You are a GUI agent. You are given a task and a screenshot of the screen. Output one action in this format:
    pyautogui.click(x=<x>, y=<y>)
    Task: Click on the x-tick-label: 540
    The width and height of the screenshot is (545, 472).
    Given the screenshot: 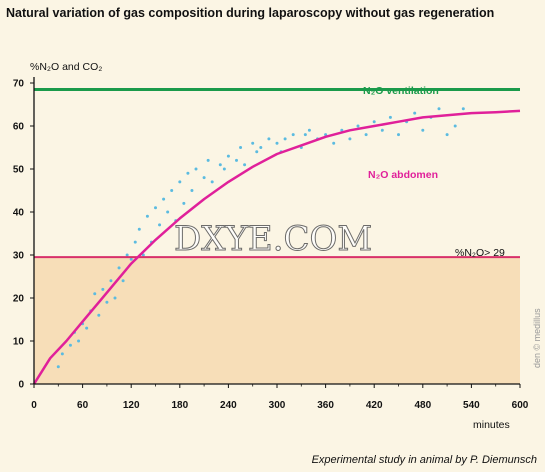 What is the action you would take?
    pyautogui.click(x=471, y=405)
    